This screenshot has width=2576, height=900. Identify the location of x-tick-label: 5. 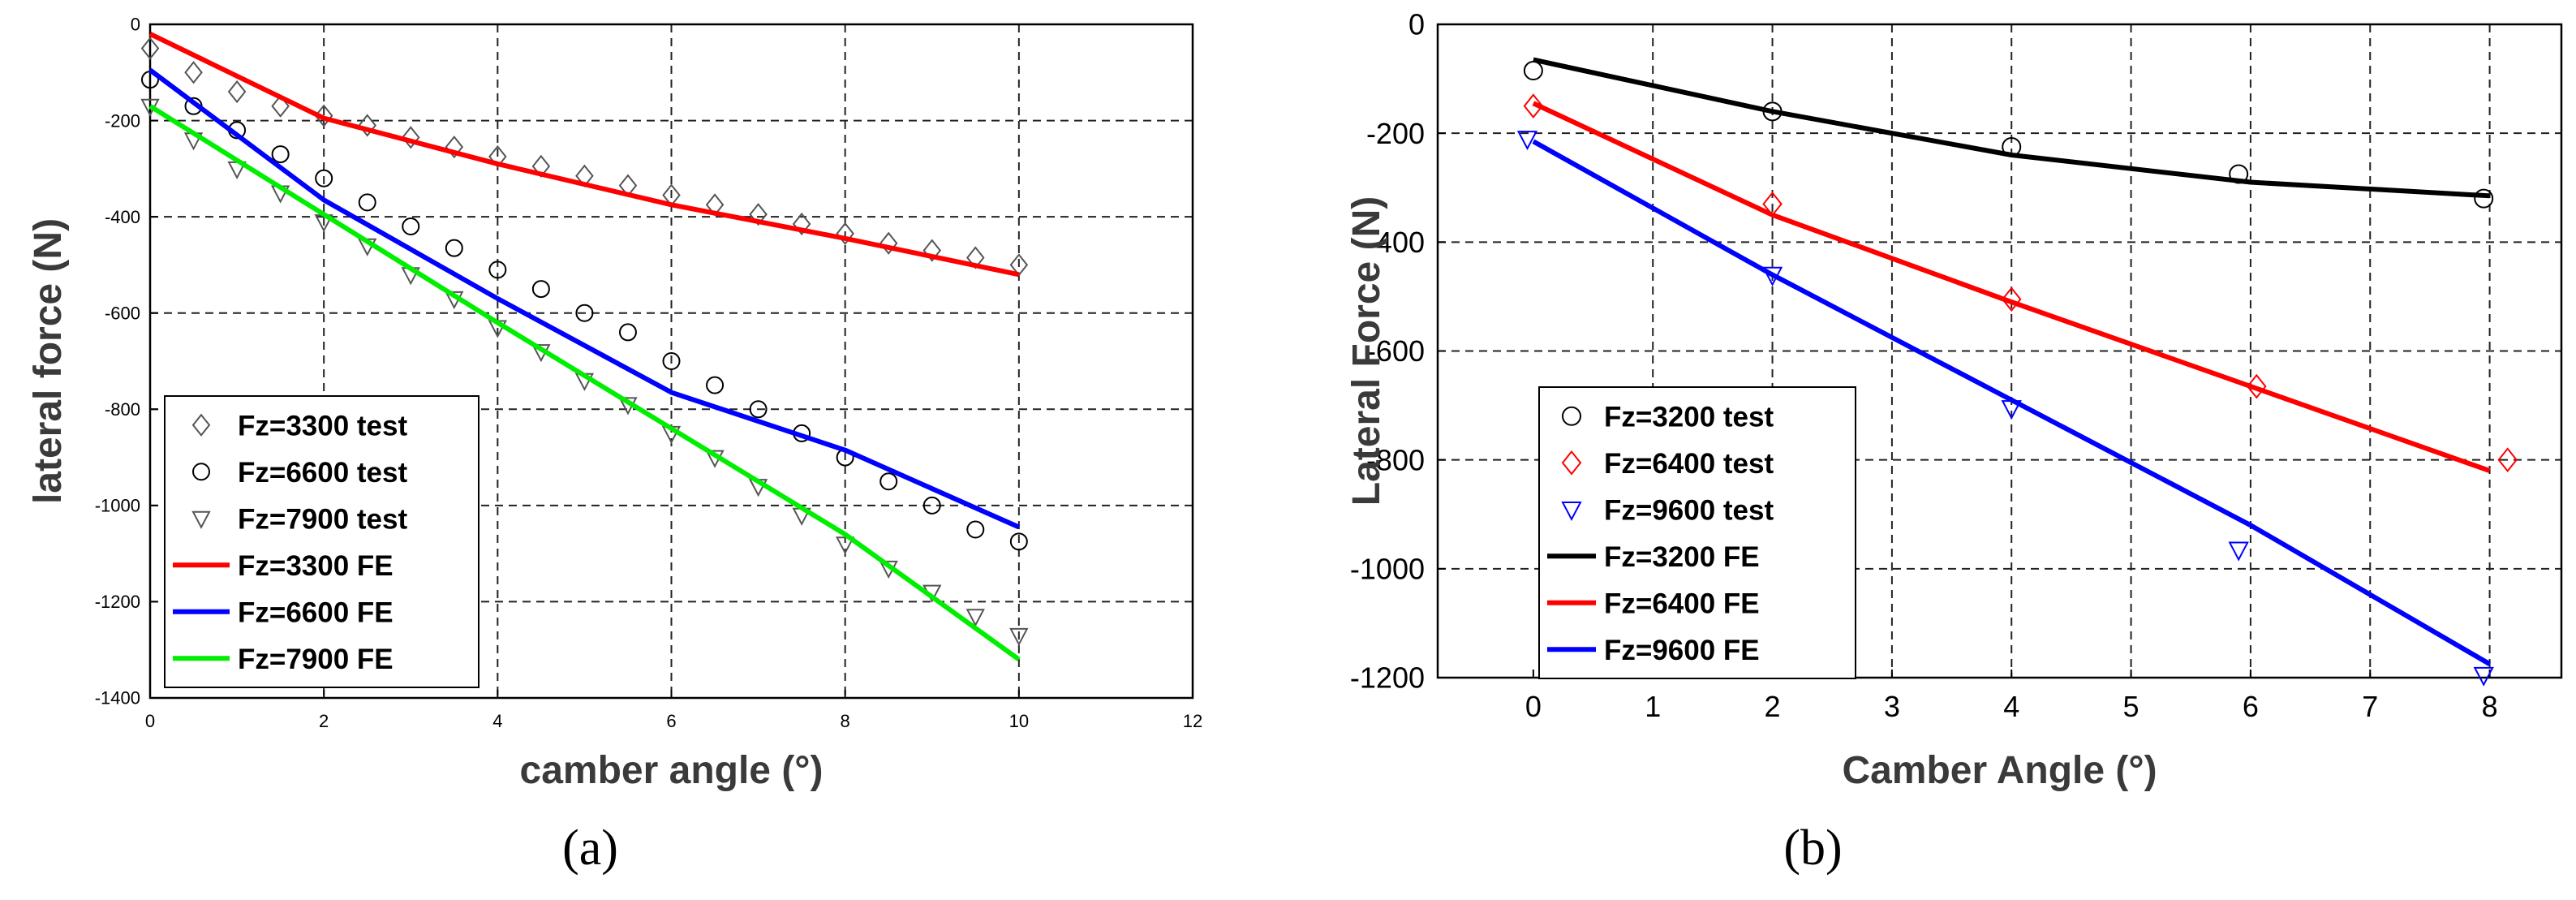
(2131, 706).